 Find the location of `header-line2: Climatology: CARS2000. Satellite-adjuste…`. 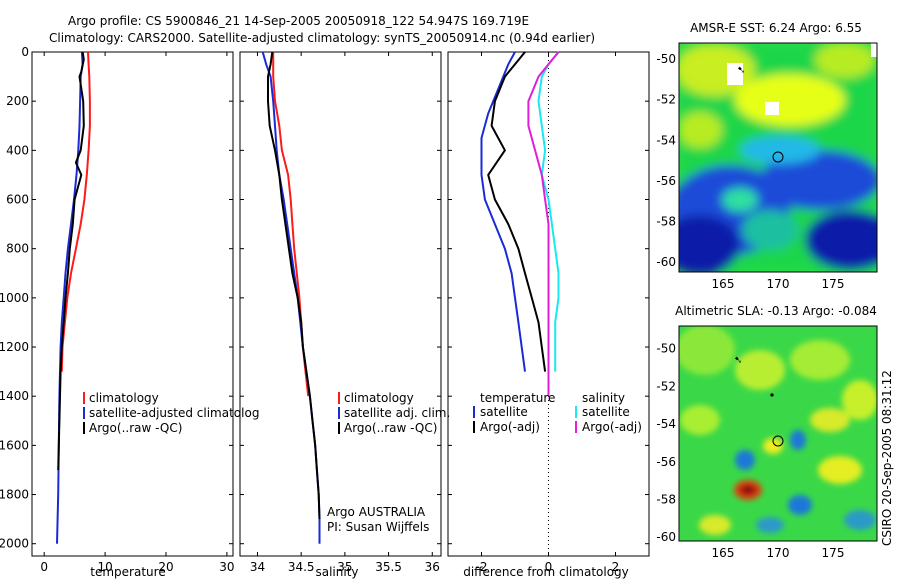

header-line2: Climatology: CARS2000. Satellite-adjuste… is located at coordinates (322, 38).